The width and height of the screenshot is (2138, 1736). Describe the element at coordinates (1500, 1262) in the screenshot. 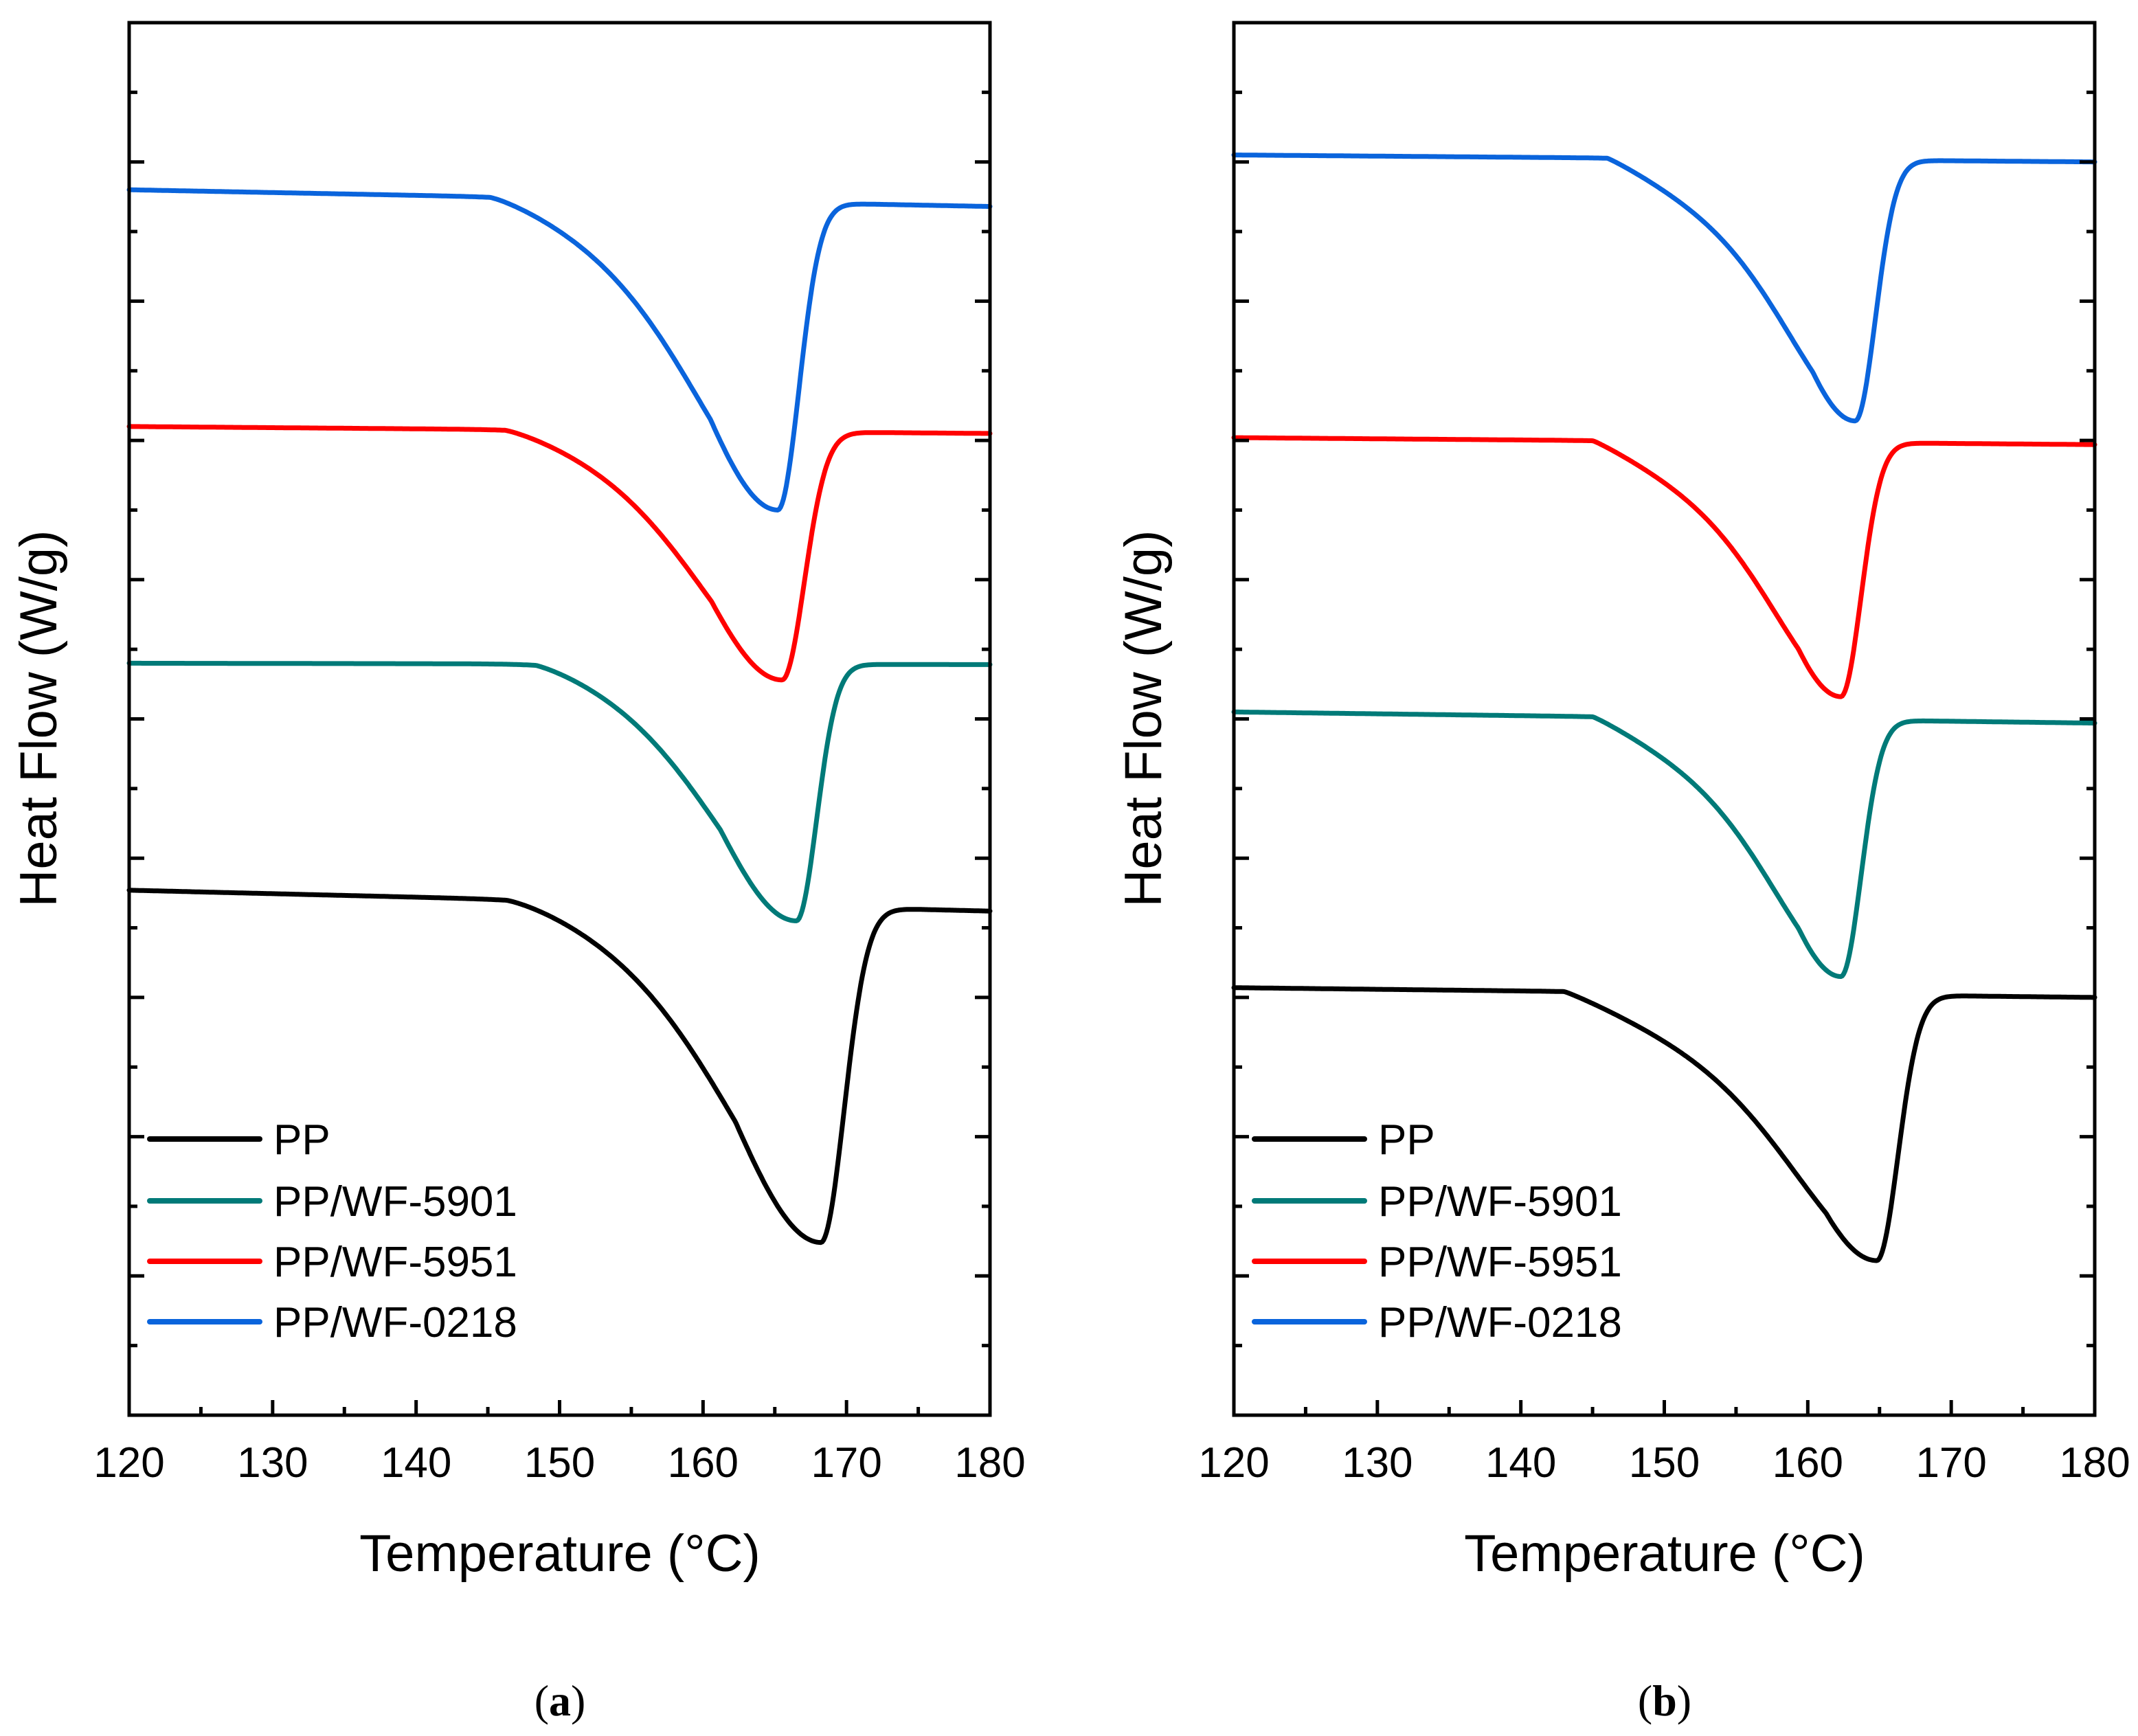

I see `panel-b-legend-label-pp-wf-5951: PP/WF-5951` at that location.